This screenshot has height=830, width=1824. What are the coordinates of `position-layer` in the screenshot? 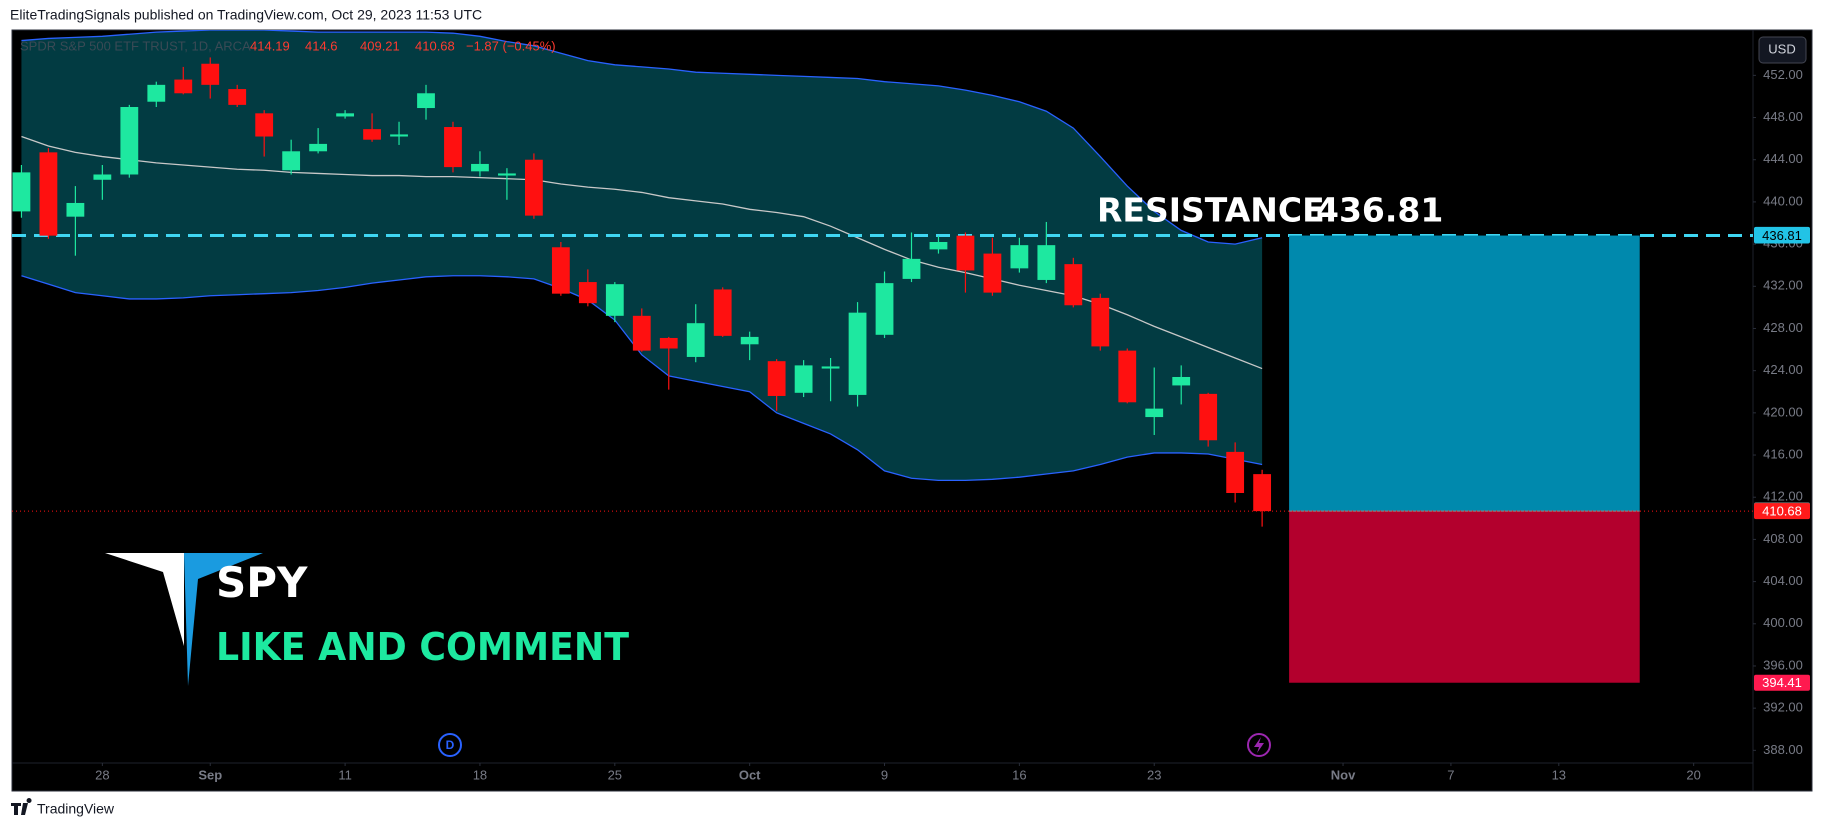 It's located at (1464, 459).